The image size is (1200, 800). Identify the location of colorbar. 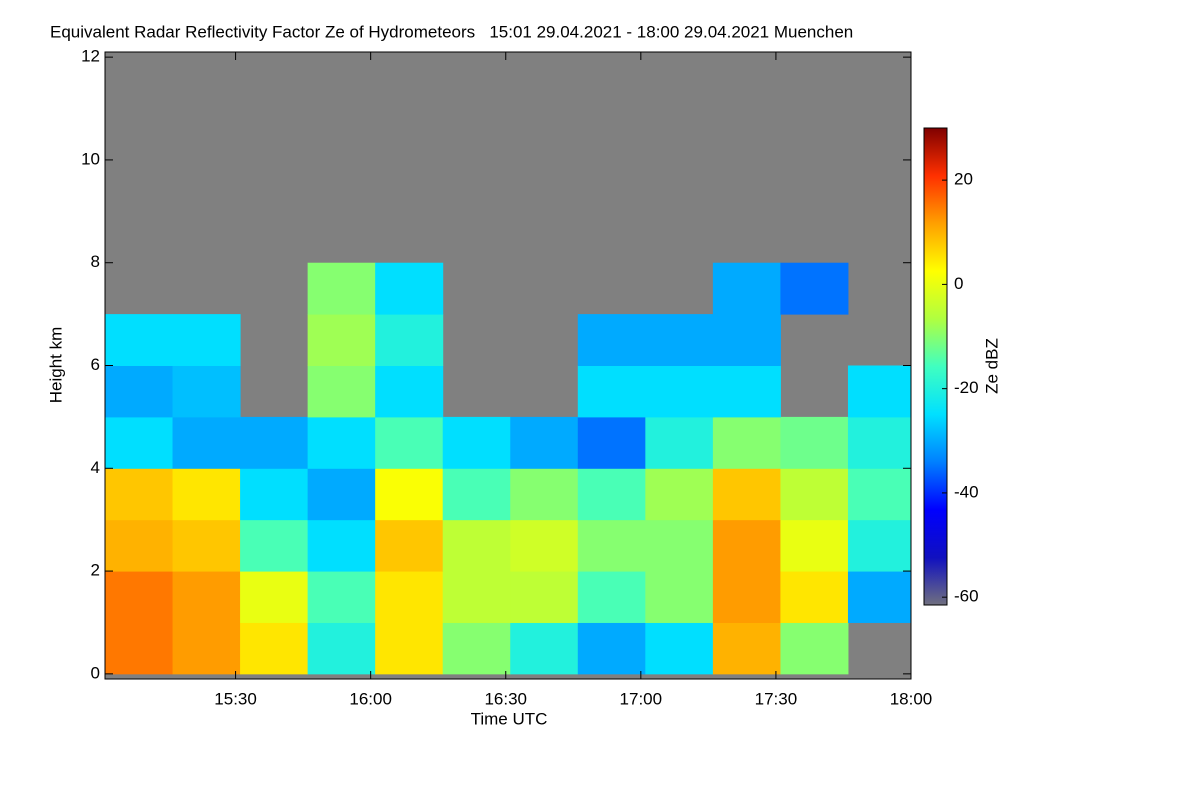
(935, 366).